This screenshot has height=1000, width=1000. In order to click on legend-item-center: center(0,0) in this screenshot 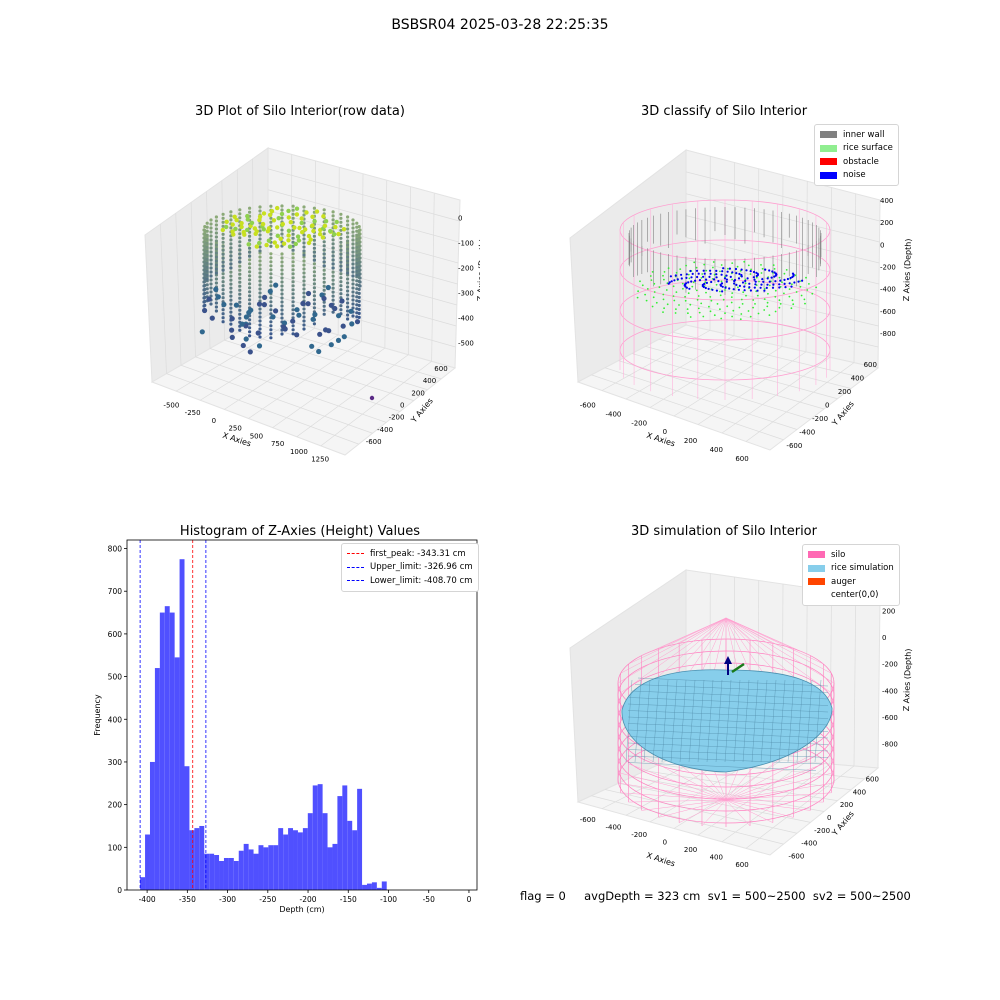, I will do `click(851, 596)`.